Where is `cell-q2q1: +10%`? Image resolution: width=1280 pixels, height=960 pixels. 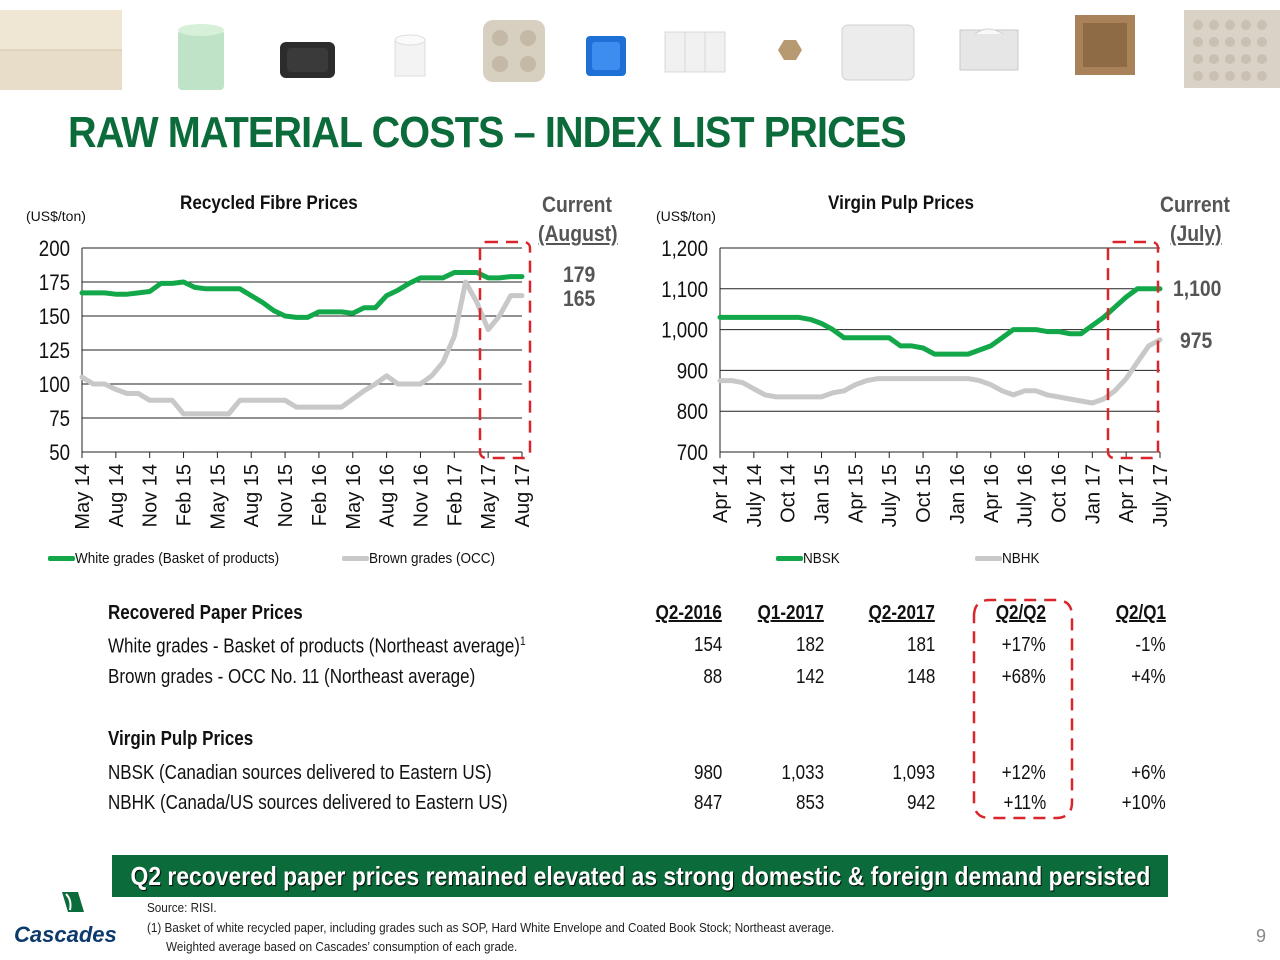 cell-q2q1: +10% is located at coordinates (1144, 803).